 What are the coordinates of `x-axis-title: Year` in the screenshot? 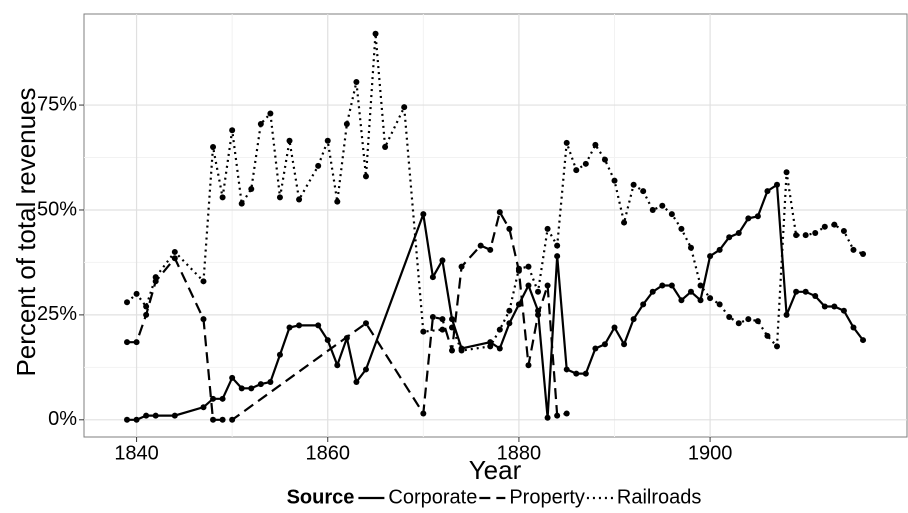 It's located at (495, 470).